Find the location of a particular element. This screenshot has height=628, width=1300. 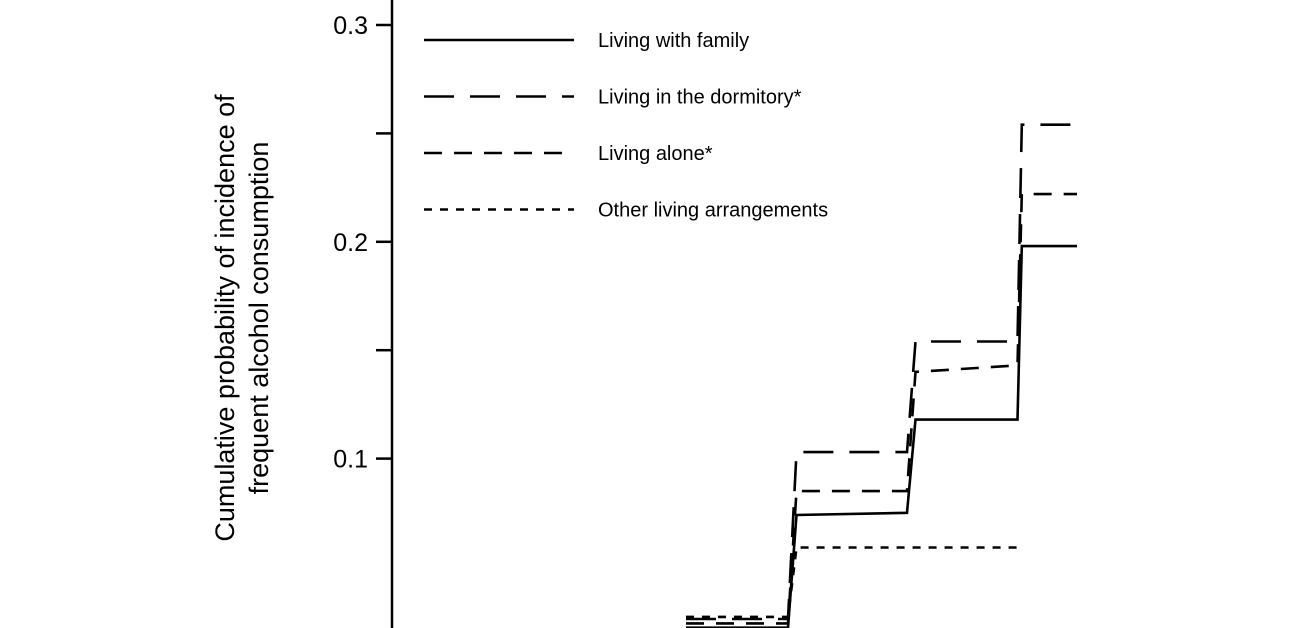

y-tick-label: 0.3 is located at coordinates (350, 26).